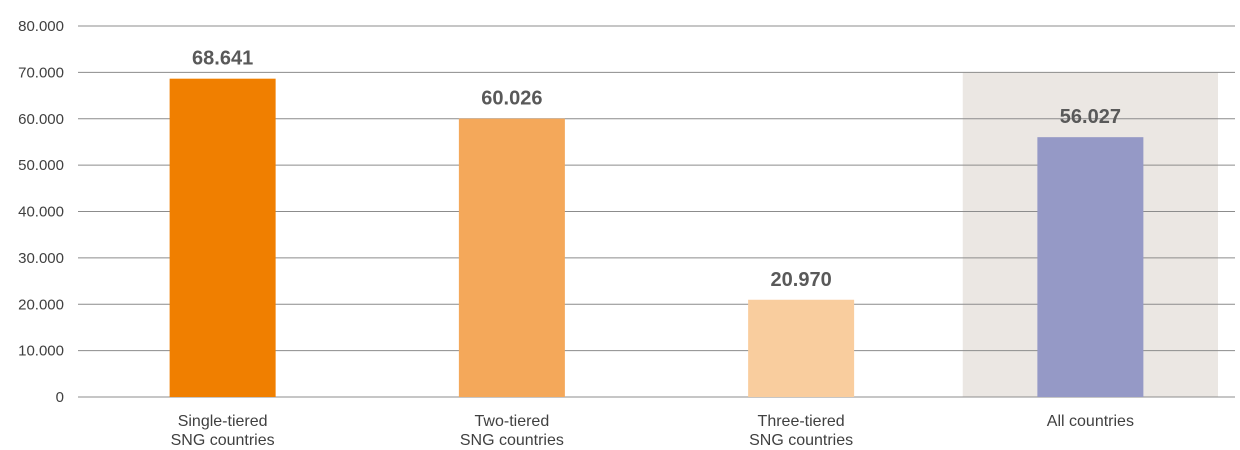 The width and height of the screenshot is (1240, 450). What do you see at coordinates (41, 351) in the screenshot?
I see `y-tick-label: 10.000` at bounding box center [41, 351].